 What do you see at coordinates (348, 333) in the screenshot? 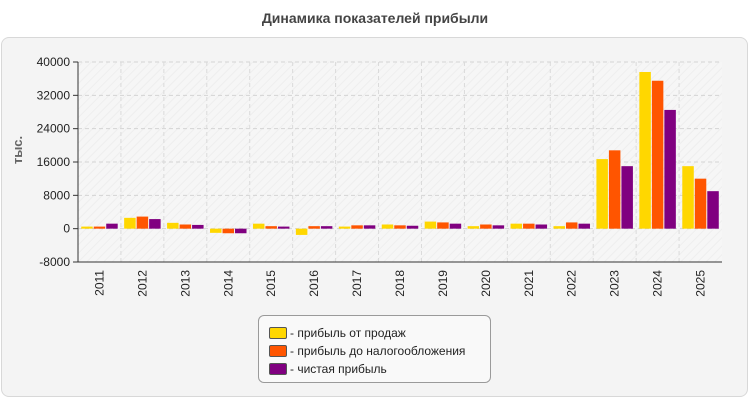
I see `legend-label-sales-profit: - прибыль от продаж` at bounding box center [348, 333].